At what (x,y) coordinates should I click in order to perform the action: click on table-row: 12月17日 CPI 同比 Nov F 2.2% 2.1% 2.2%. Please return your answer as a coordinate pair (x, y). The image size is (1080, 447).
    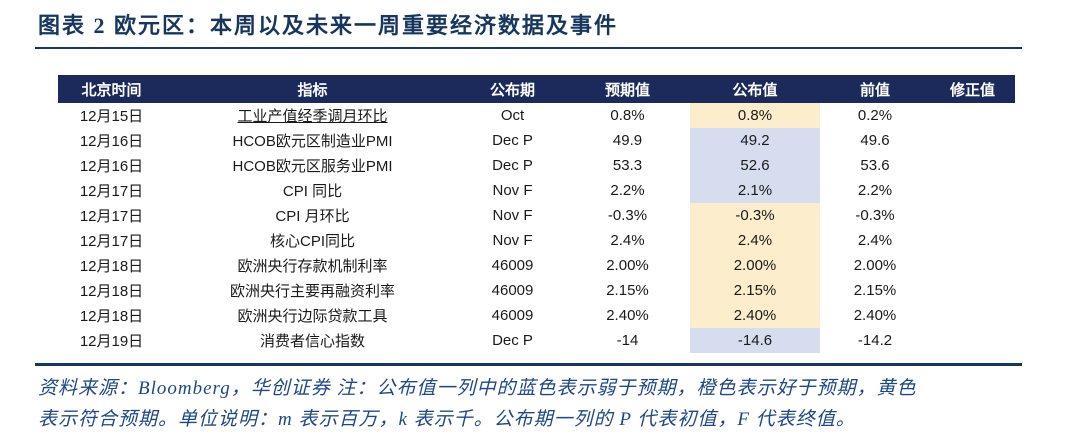
    Looking at the image, I should click on (536, 190).